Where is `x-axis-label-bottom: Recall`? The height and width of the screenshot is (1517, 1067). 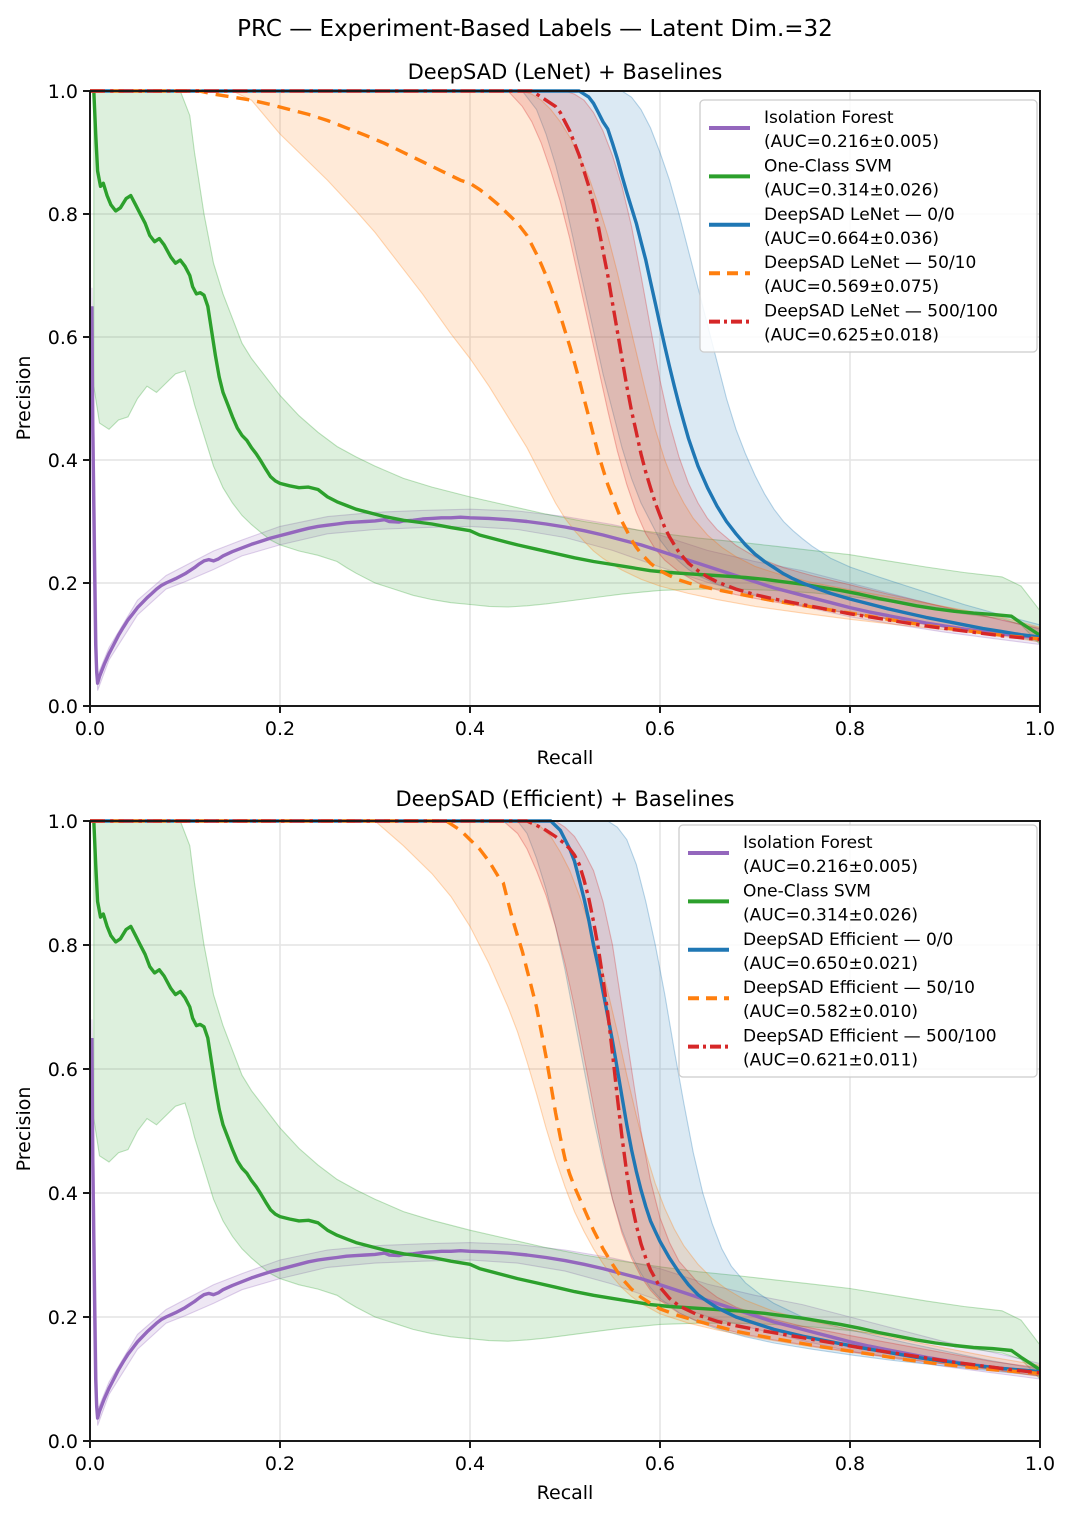
x-axis-label-bottom: Recall is located at coordinates (565, 1493).